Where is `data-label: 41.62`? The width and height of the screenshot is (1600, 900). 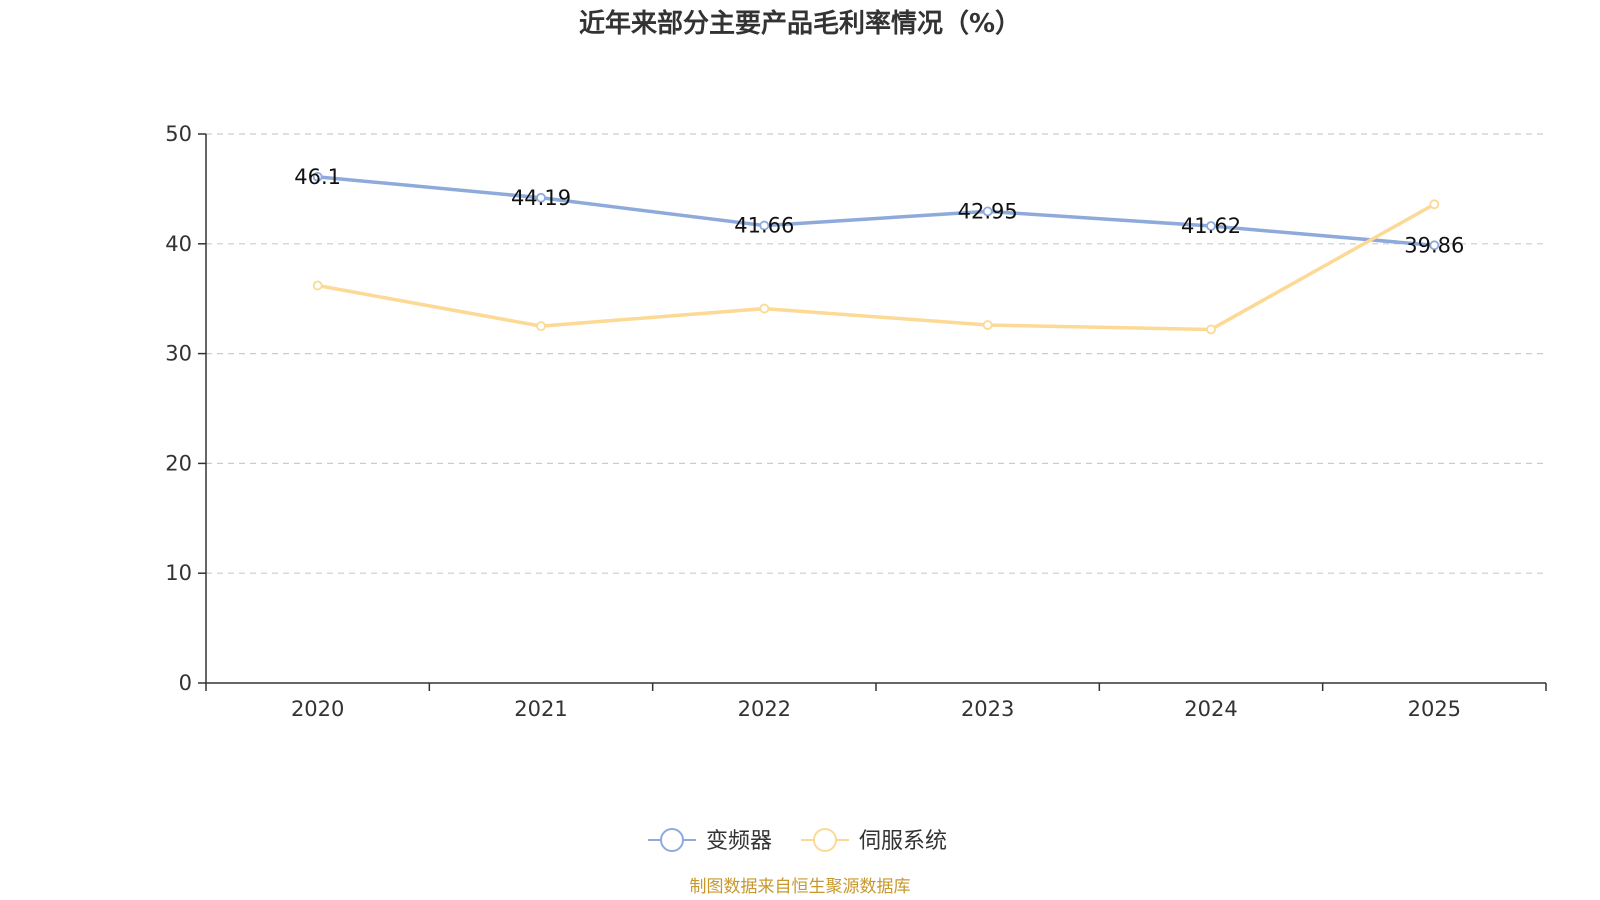 data-label: 41.62 is located at coordinates (1211, 226).